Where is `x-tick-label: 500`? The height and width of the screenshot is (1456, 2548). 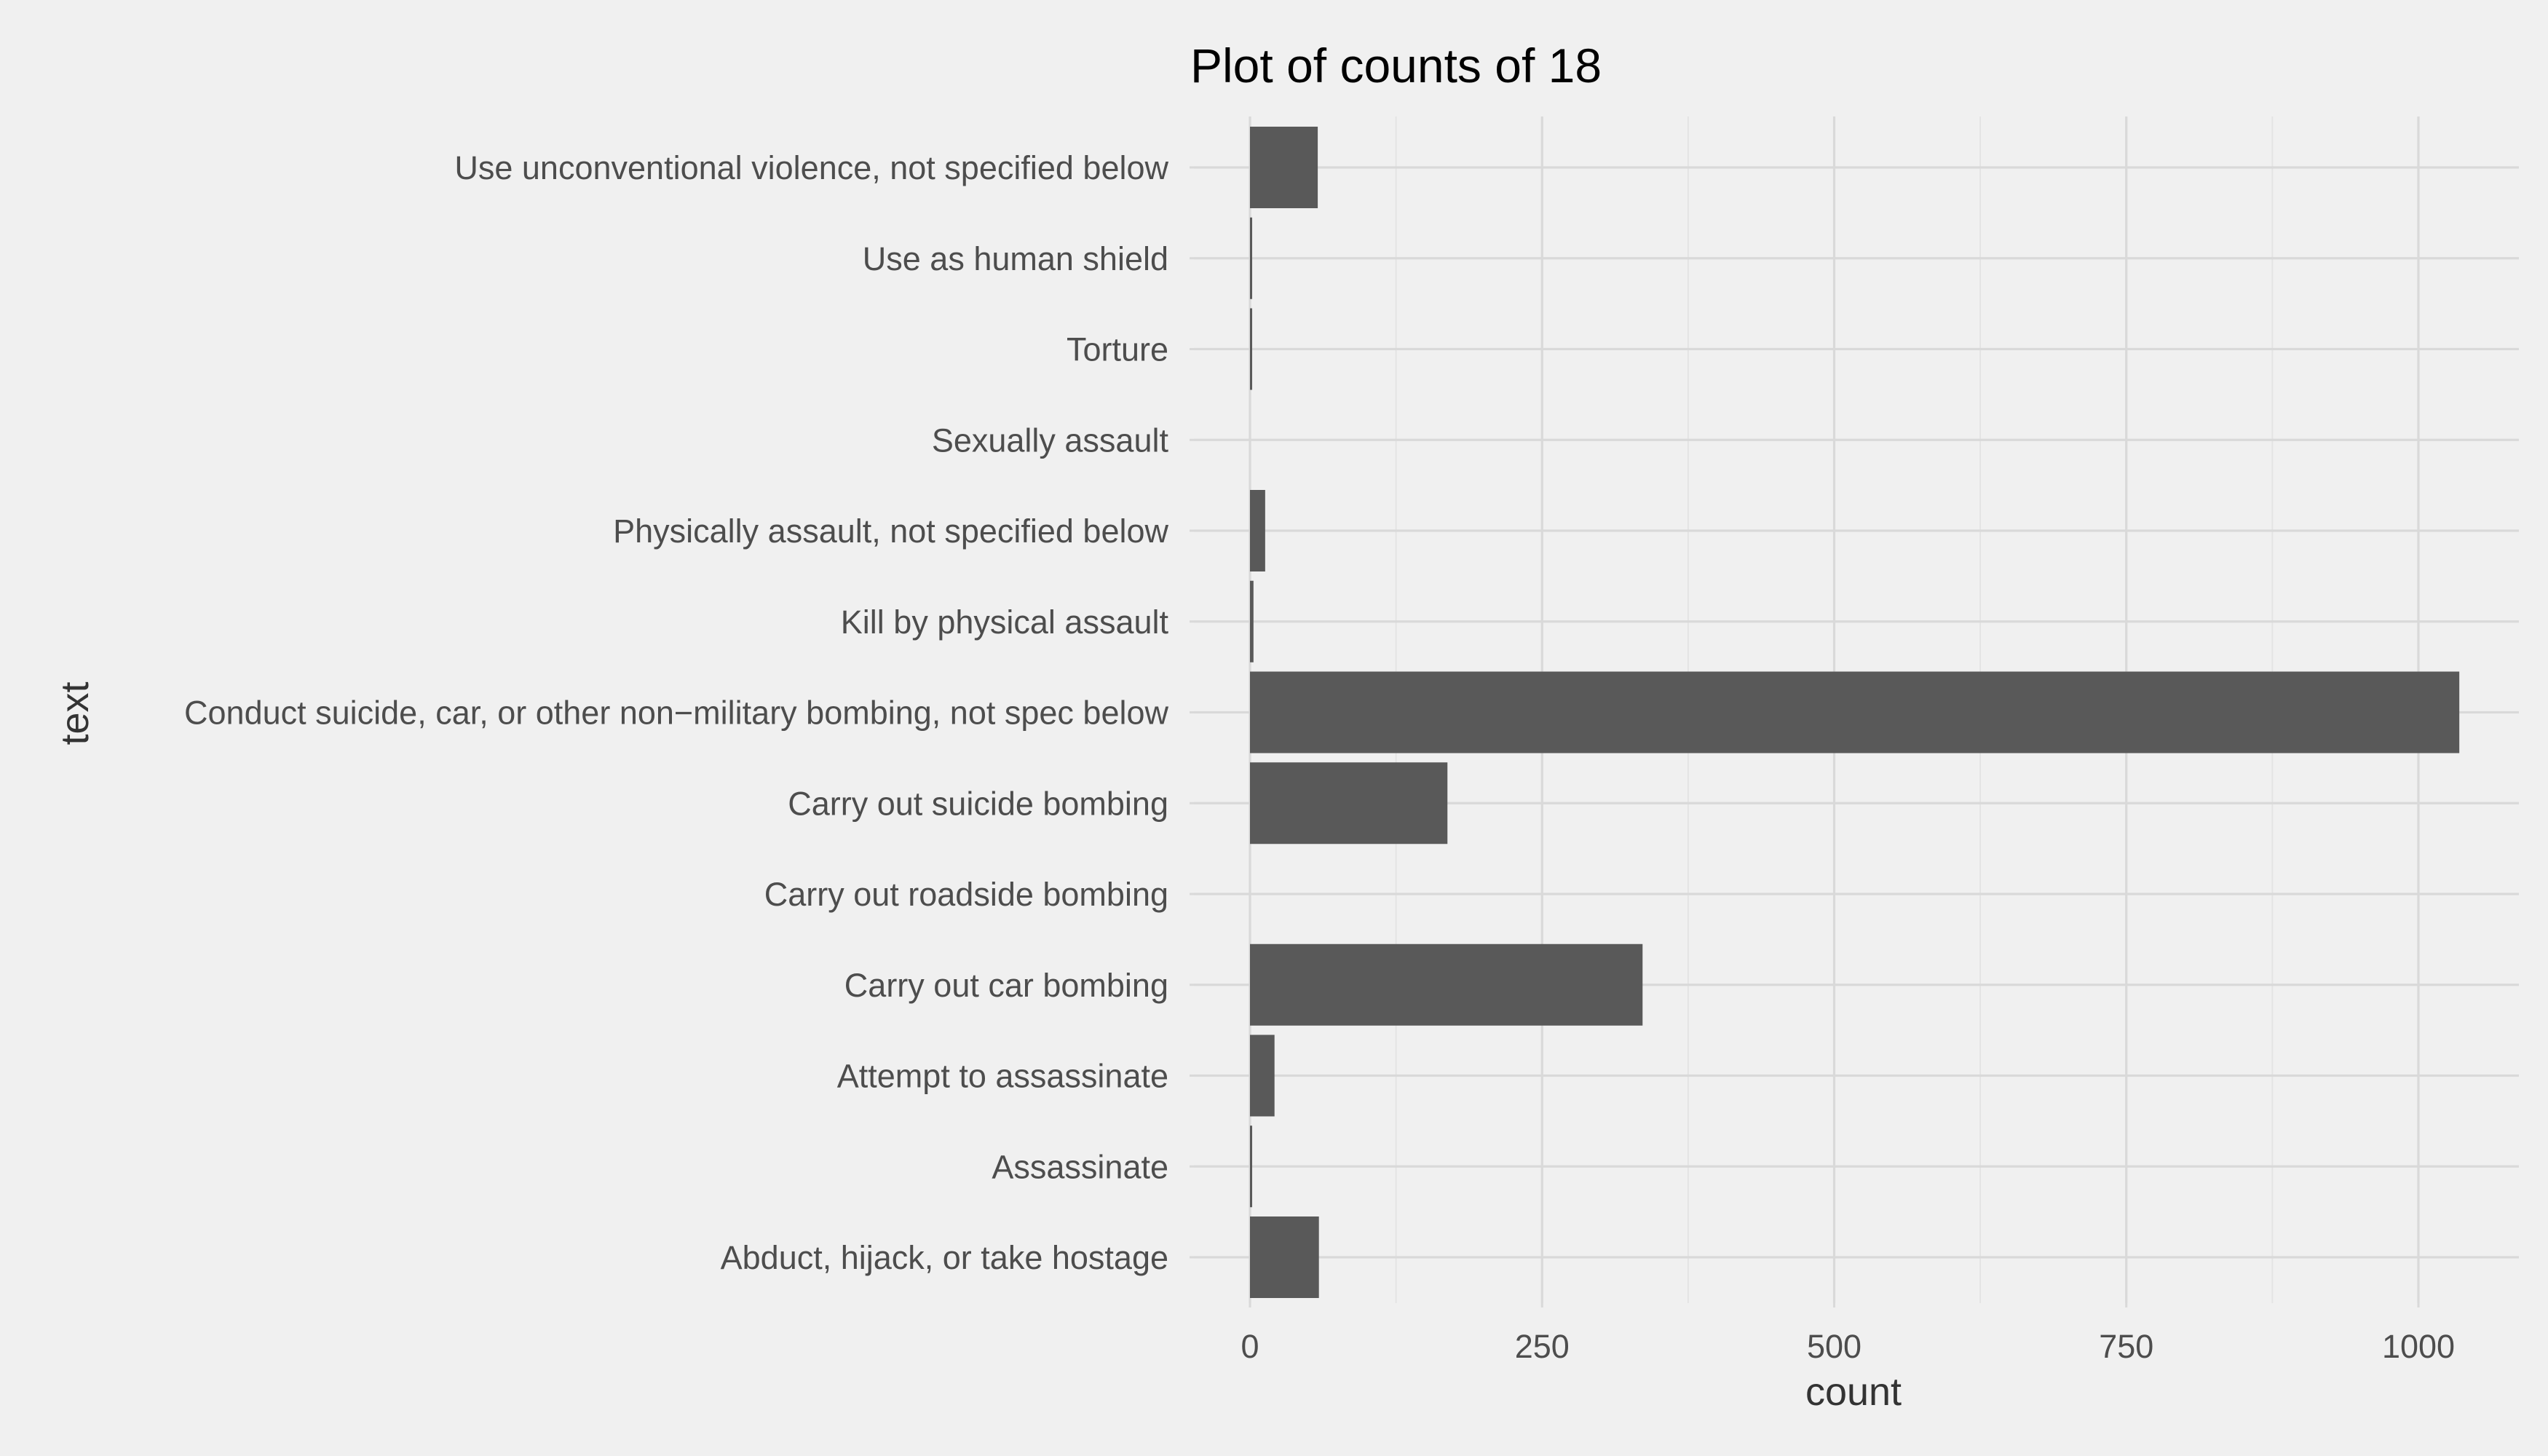
x-tick-label: 500 is located at coordinates (1834, 1346).